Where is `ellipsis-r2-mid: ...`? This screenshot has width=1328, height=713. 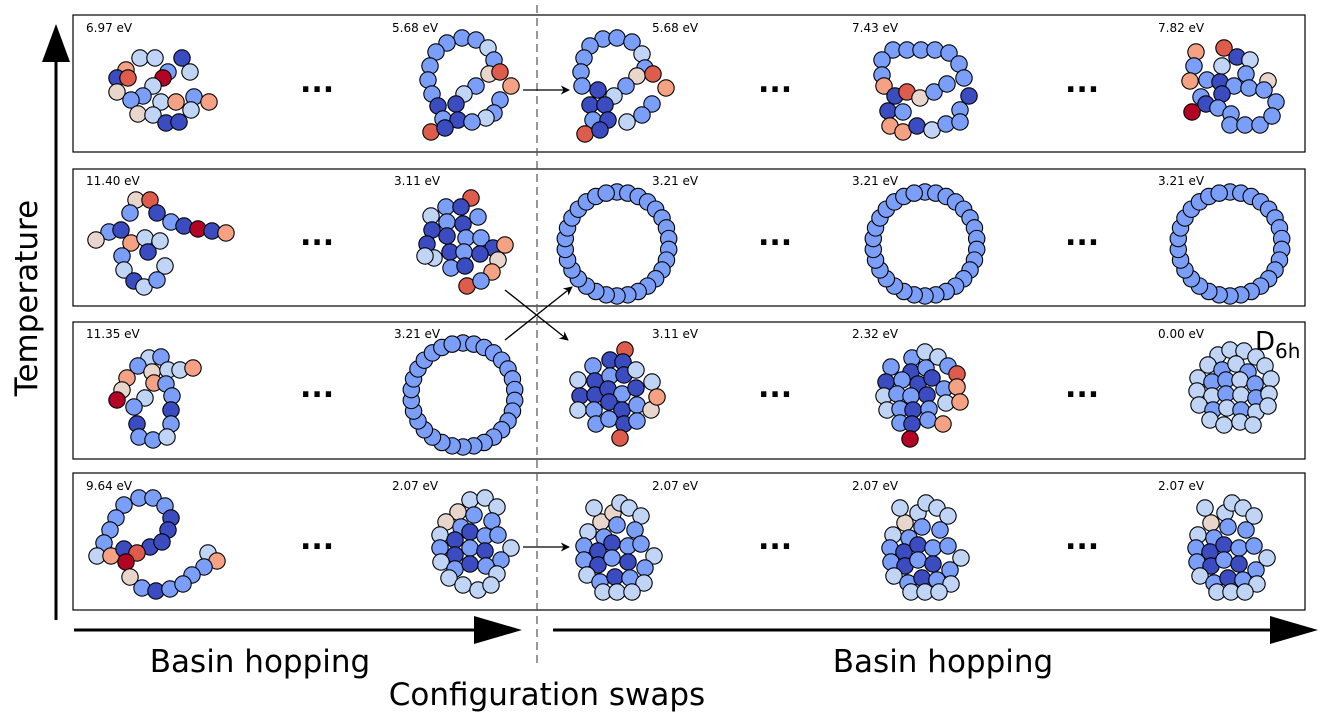 ellipsis-r2-mid: ... is located at coordinates (775, 235).